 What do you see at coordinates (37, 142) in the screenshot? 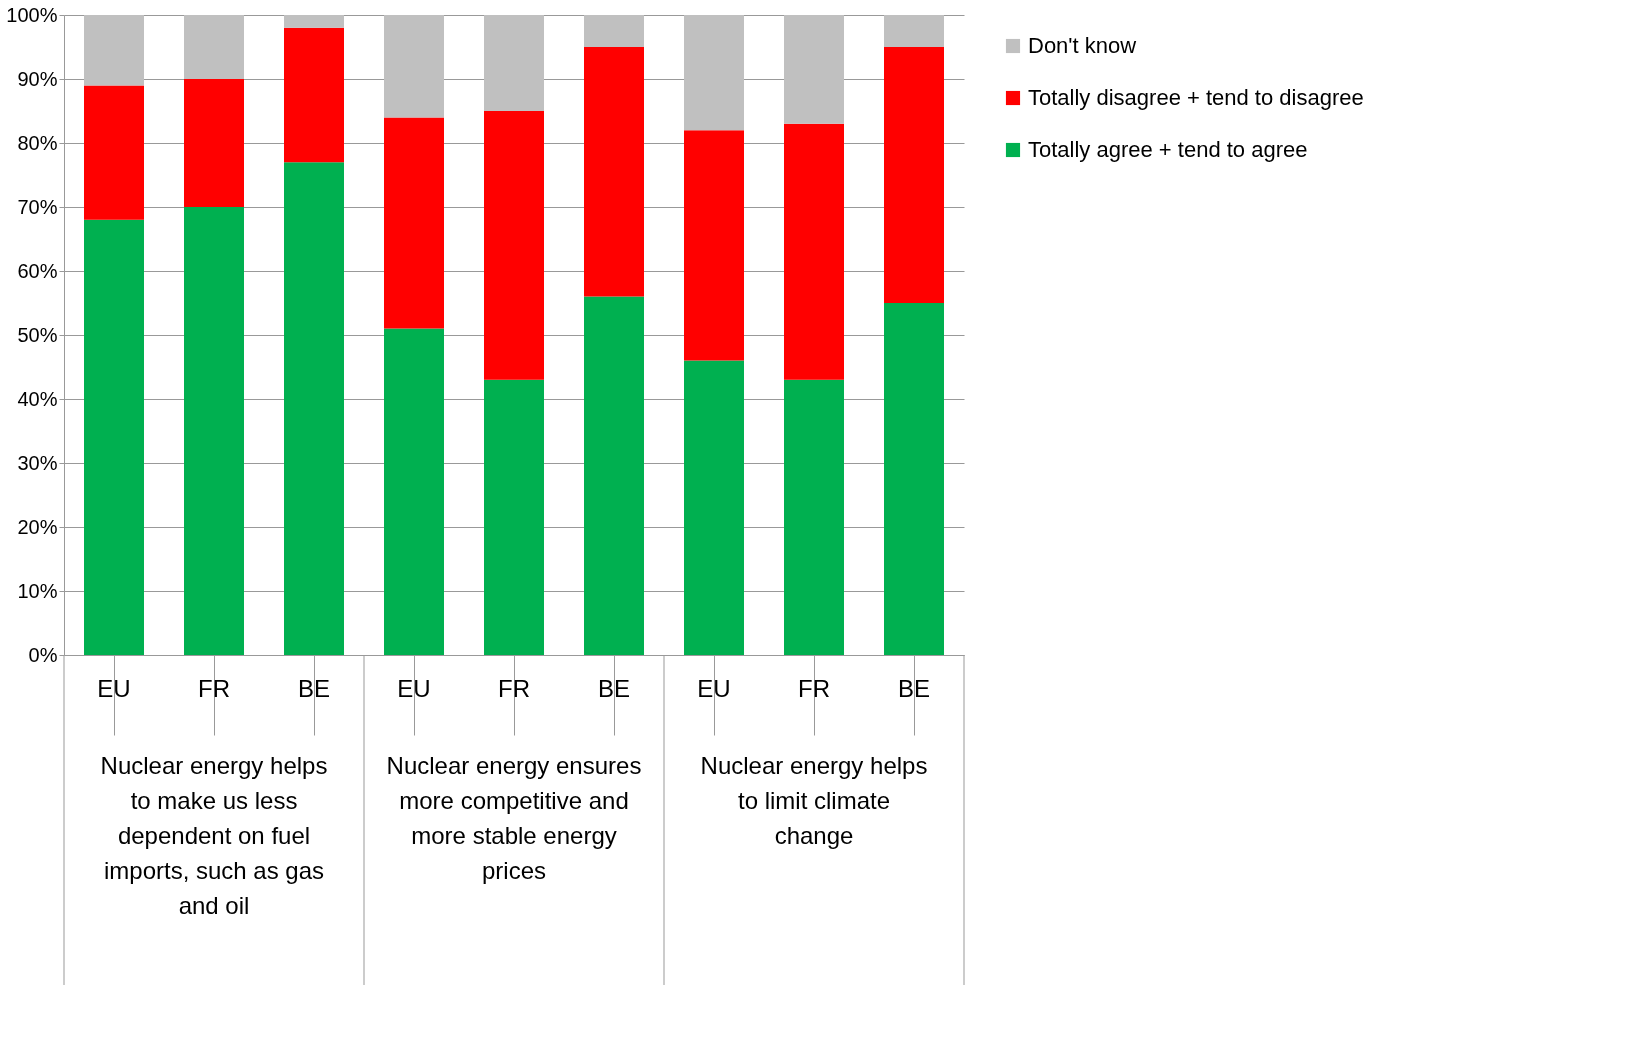
I see `y-tick-label: 80%` at bounding box center [37, 142].